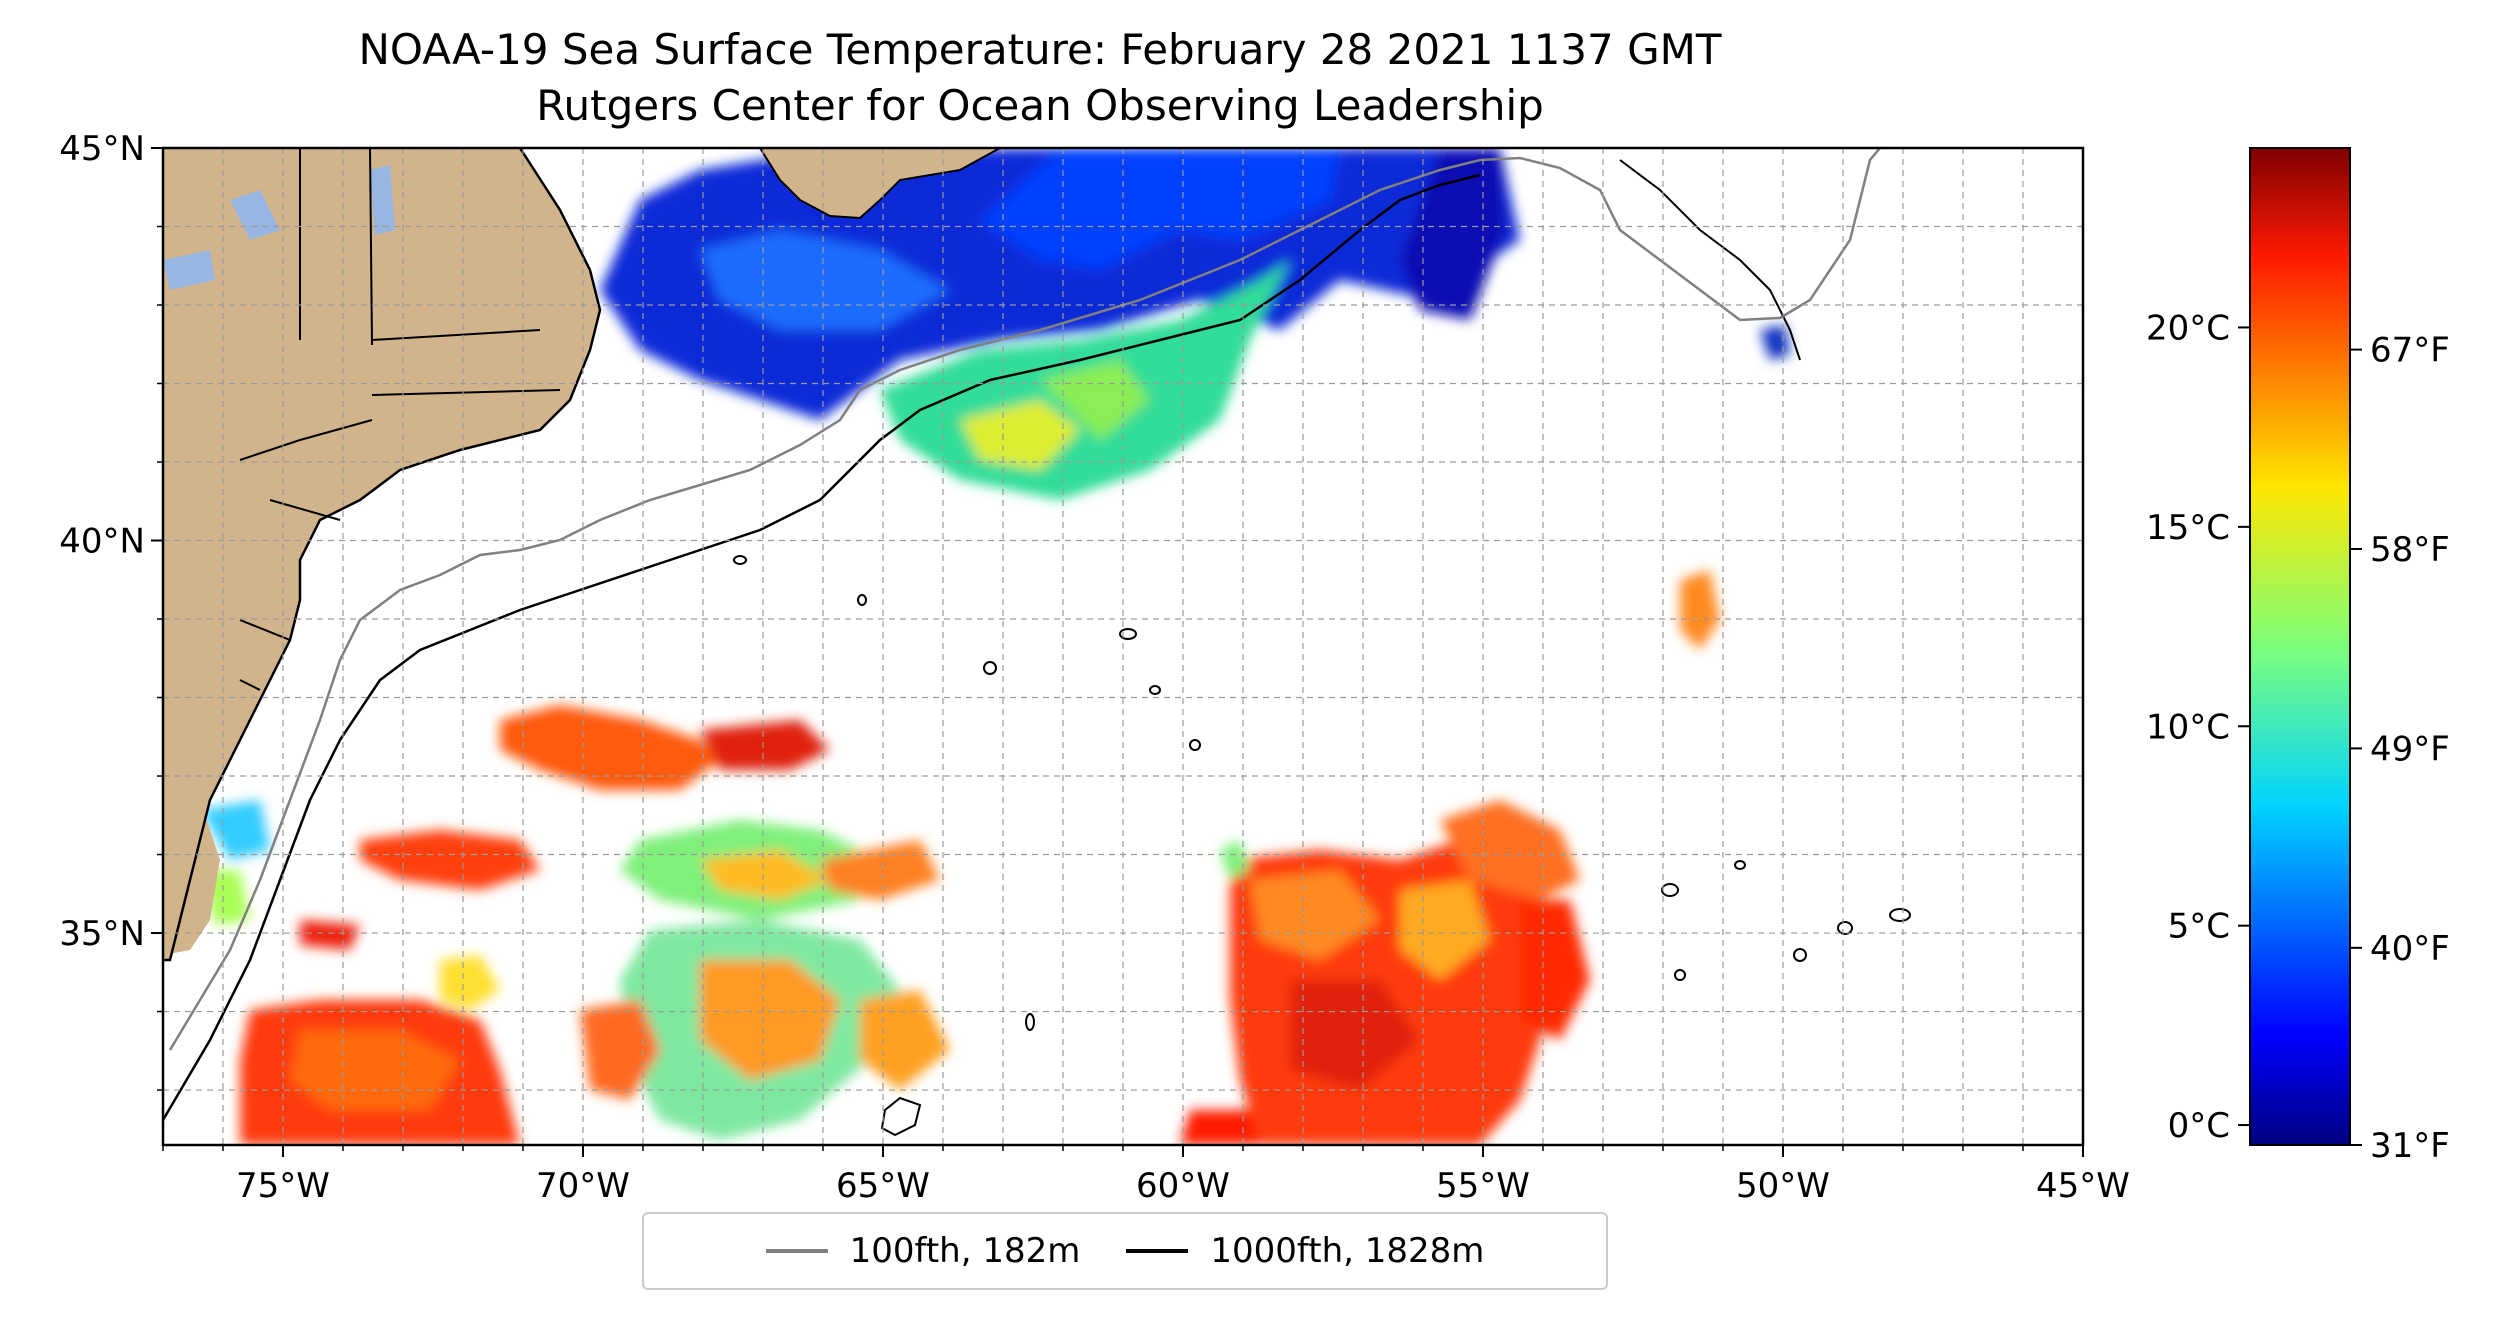  What do you see at coordinates (102, 542) in the screenshot?
I see `lat-tick-label: 40°N` at bounding box center [102, 542].